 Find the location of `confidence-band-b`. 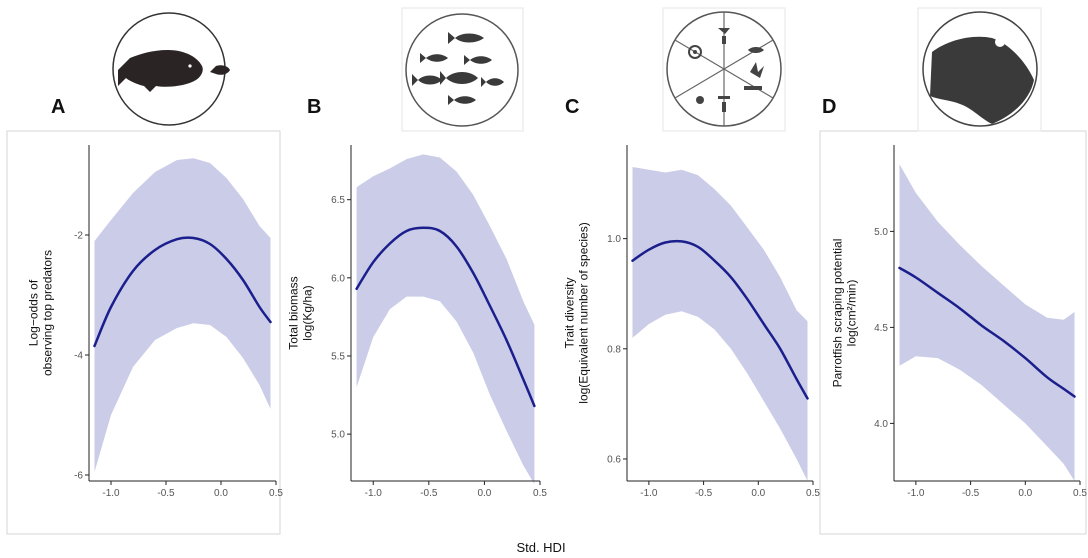

confidence-band-b is located at coordinates (445, 319).